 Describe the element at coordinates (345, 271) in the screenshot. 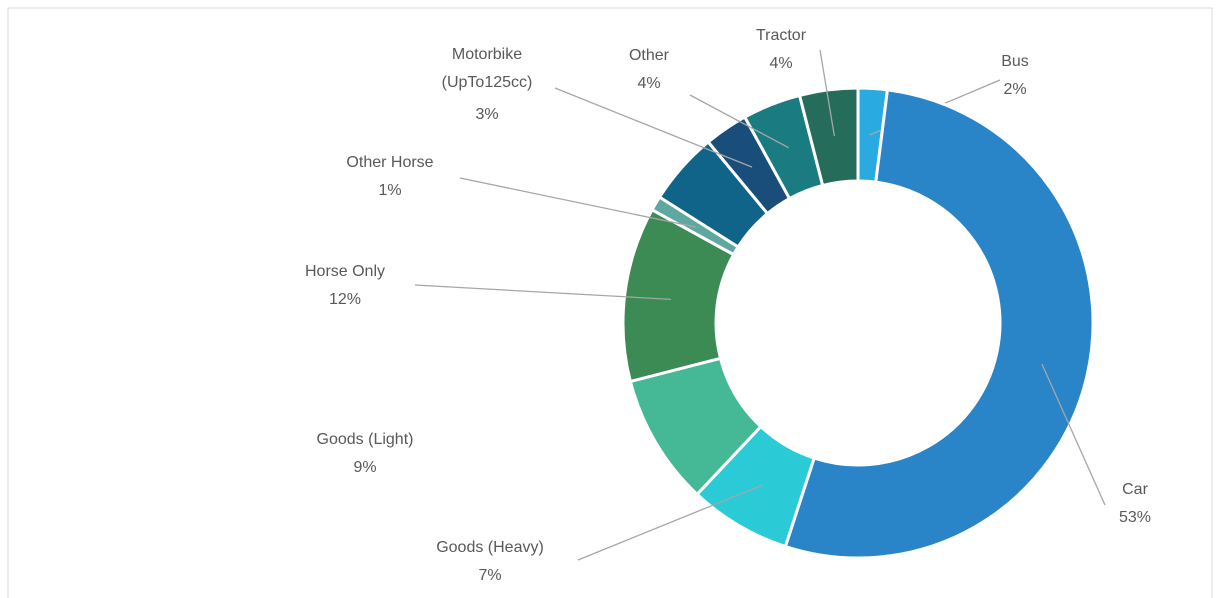

I see `category-label: Horse Only` at that location.